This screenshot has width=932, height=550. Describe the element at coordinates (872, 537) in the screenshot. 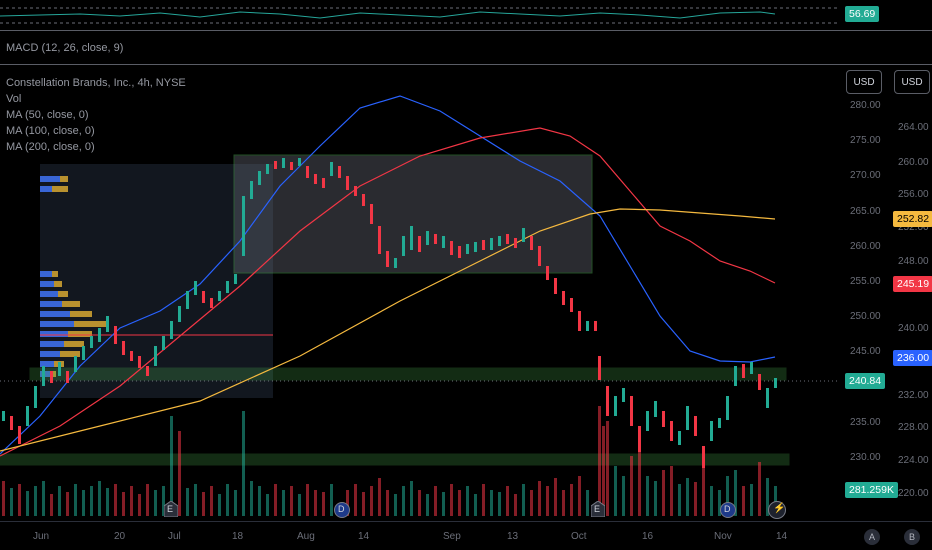

I see `auto-scale-button: A` at that location.